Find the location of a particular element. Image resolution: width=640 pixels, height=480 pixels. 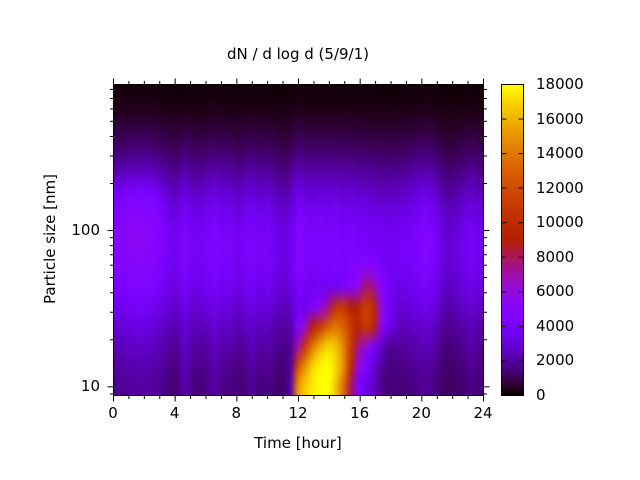

colorbar-gradient is located at coordinates (512, 239).